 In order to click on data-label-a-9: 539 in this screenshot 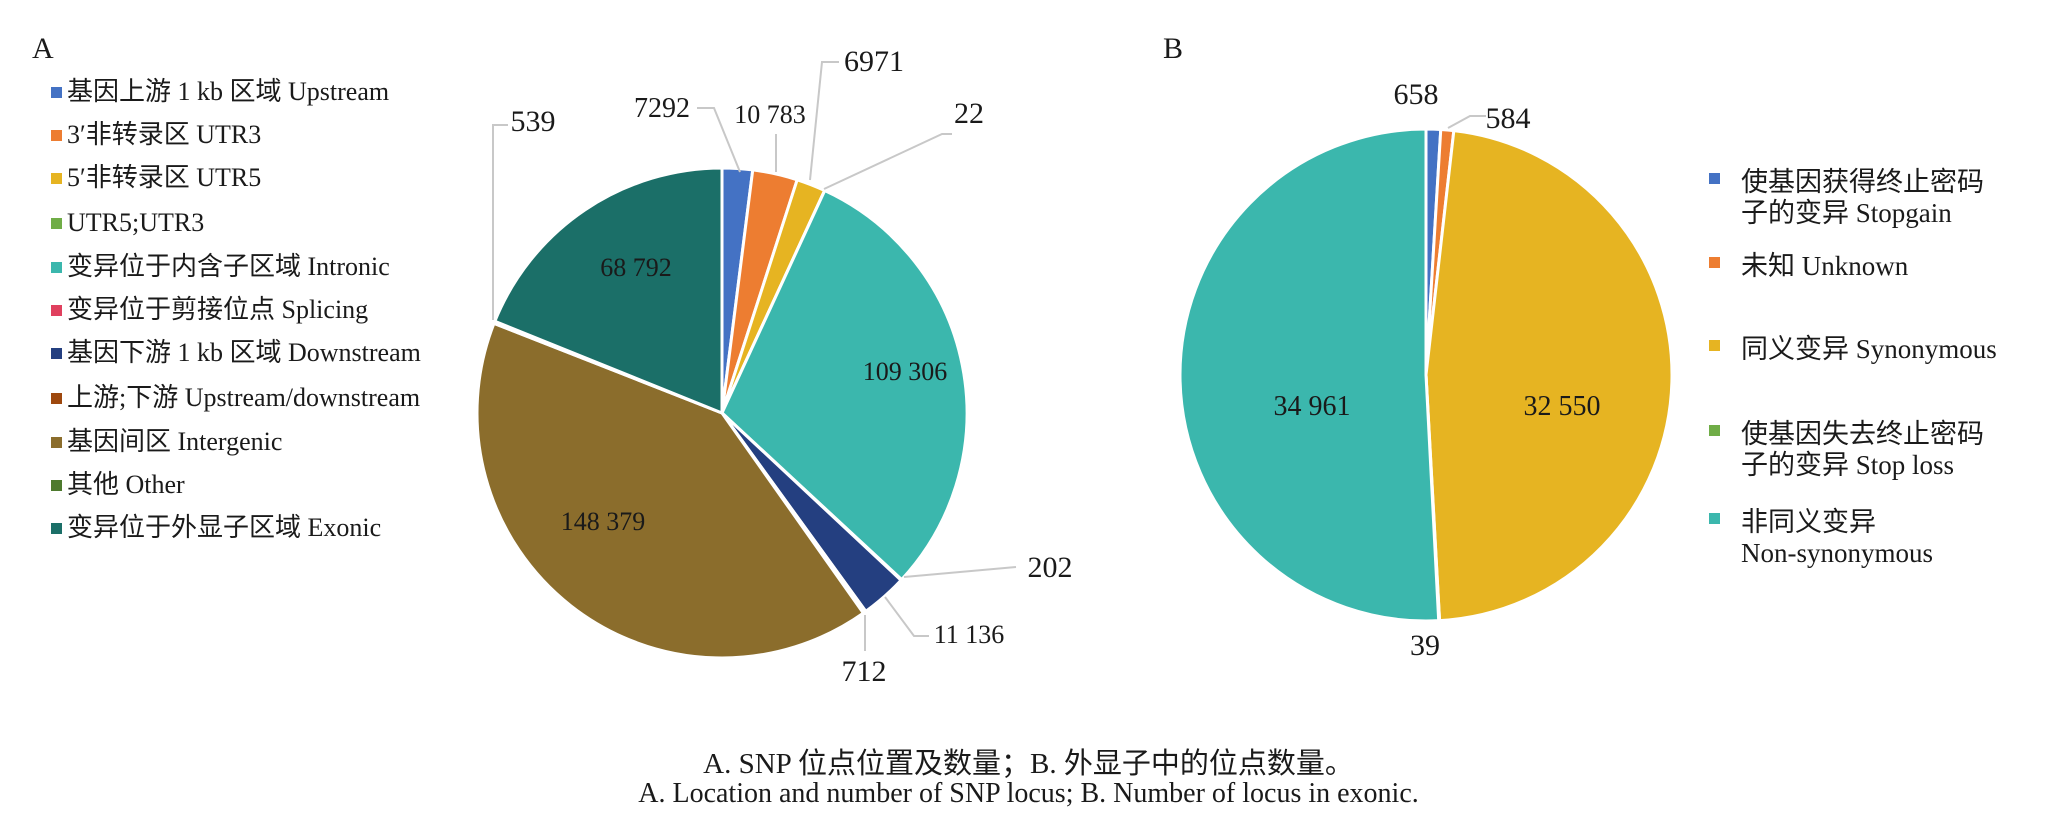, I will do `click(533, 121)`.